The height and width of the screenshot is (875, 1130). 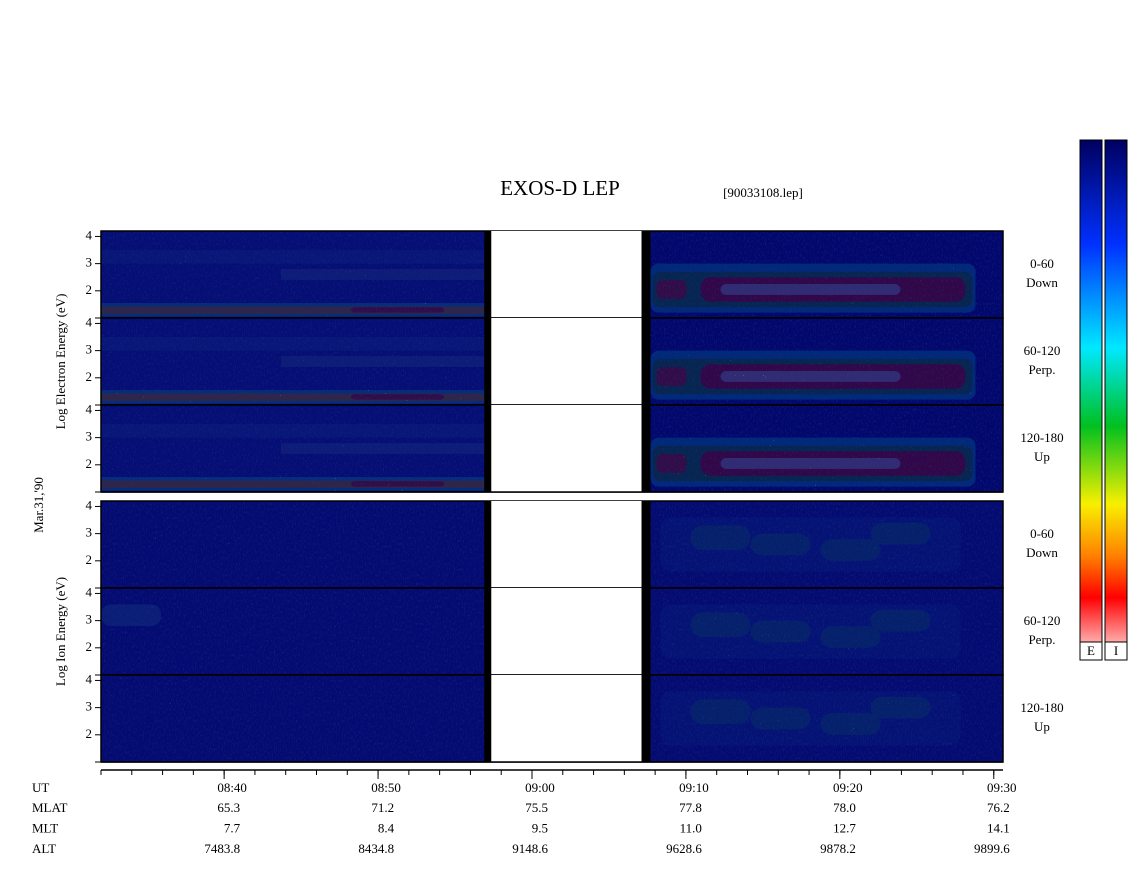 I want to click on orbit-value: 78.0, so click(x=844, y=807).